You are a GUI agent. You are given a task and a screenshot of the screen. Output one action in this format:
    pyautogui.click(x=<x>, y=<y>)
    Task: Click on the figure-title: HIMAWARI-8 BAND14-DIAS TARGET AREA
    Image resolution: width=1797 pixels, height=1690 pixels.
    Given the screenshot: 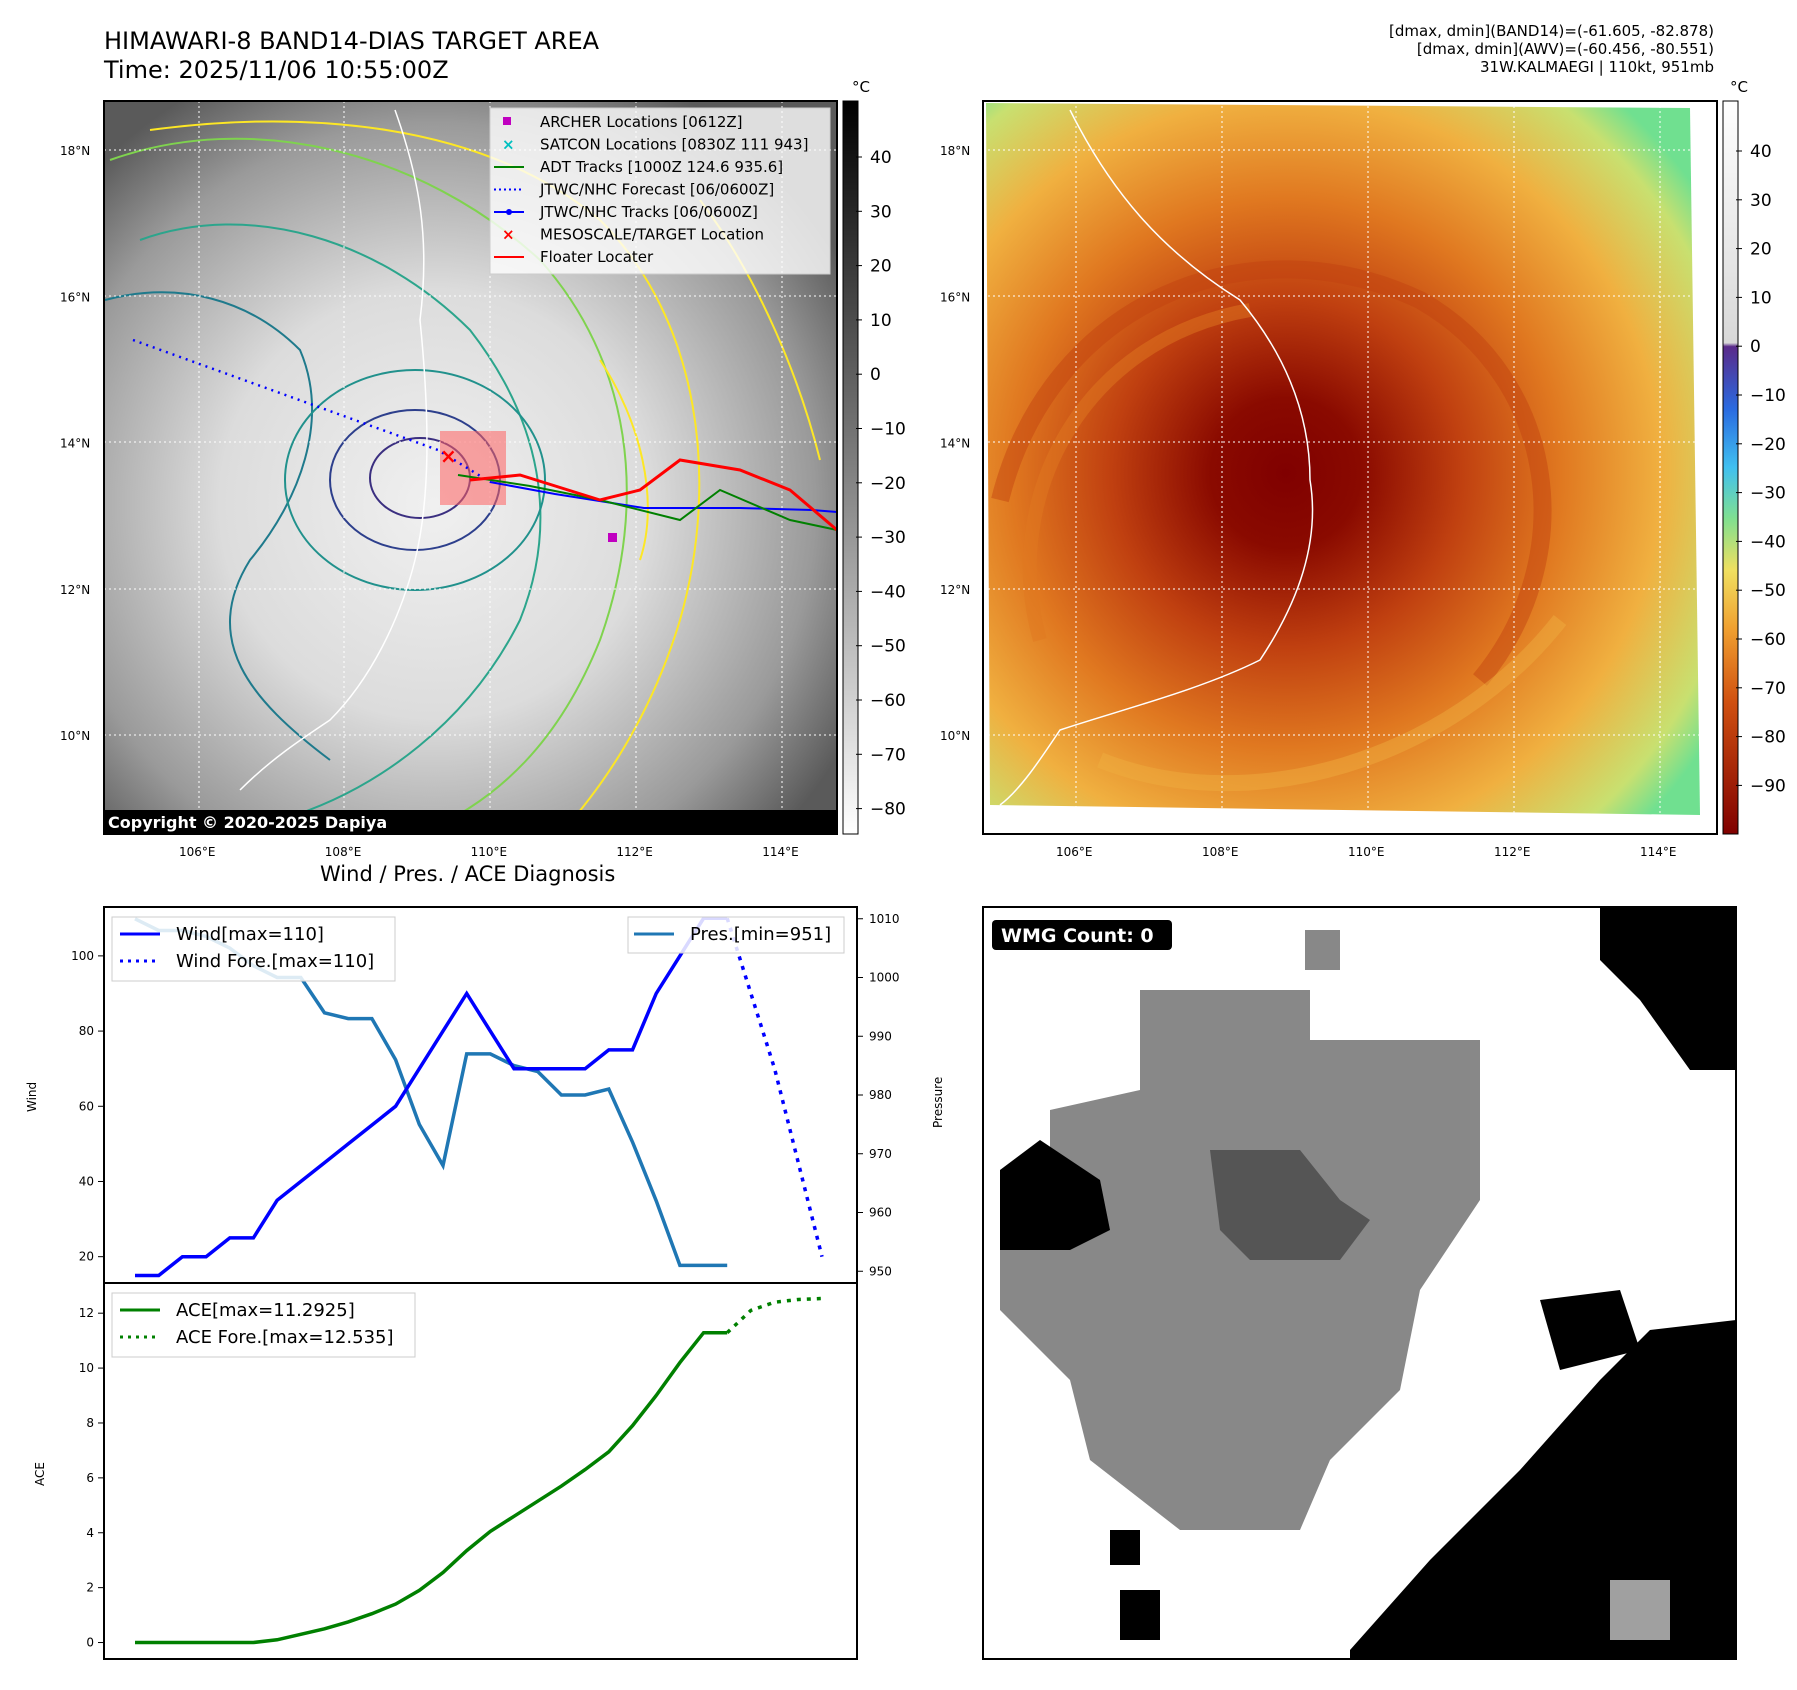 What is the action you would take?
    pyautogui.click(x=352, y=41)
    